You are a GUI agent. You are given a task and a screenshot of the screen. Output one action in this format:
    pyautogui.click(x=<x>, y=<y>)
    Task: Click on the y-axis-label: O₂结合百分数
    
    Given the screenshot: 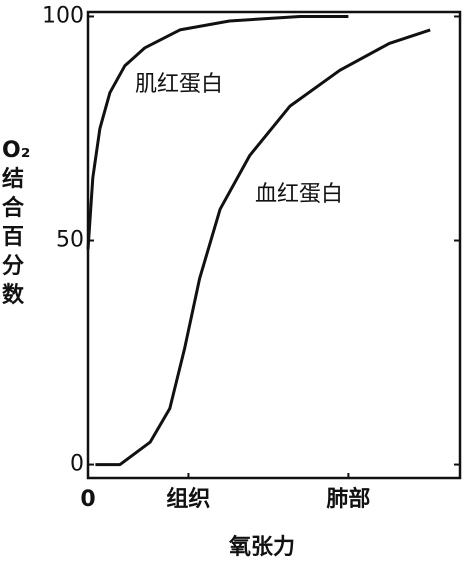 What is the action you would take?
    pyautogui.click(x=16, y=223)
    